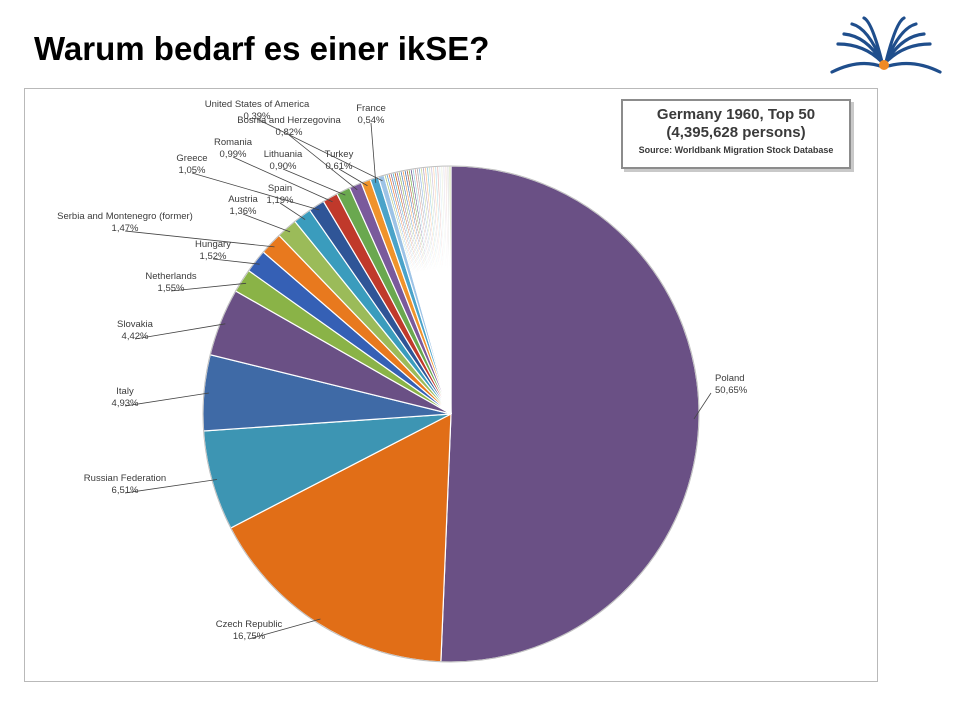 The image size is (960, 720). What do you see at coordinates (339, 166) in the screenshot?
I see `slice-value-label: 0,61%` at bounding box center [339, 166].